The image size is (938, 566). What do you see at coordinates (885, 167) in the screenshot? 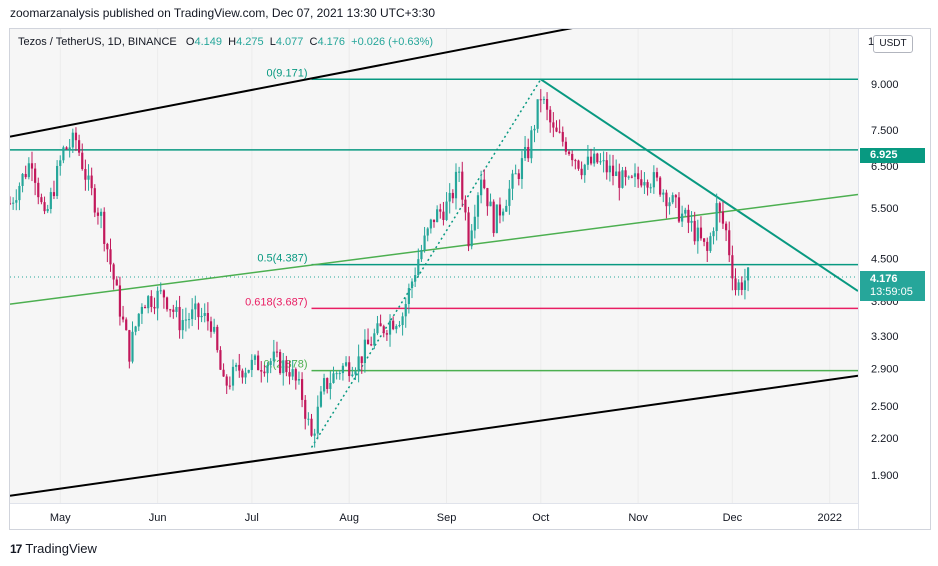
I see `y-tick-label: 6.500` at bounding box center [885, 167].